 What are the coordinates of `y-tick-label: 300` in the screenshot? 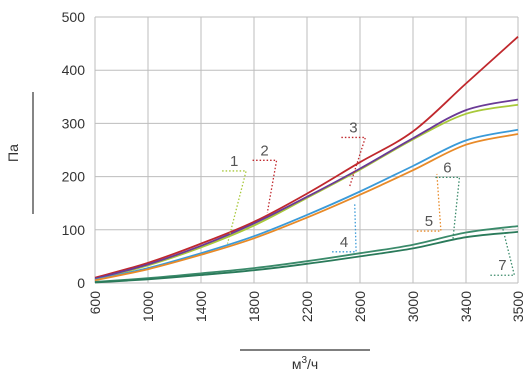 It's located at (74, 123).